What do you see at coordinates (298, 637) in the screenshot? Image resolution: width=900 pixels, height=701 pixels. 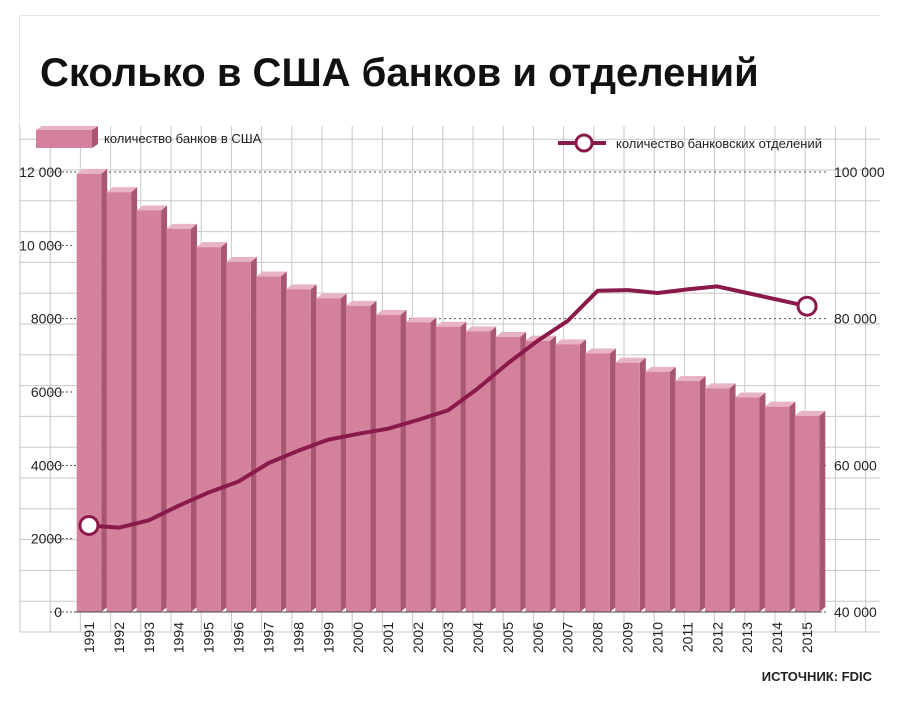 I see `x-tick-label: 1998` at bounding box center [298, 637].